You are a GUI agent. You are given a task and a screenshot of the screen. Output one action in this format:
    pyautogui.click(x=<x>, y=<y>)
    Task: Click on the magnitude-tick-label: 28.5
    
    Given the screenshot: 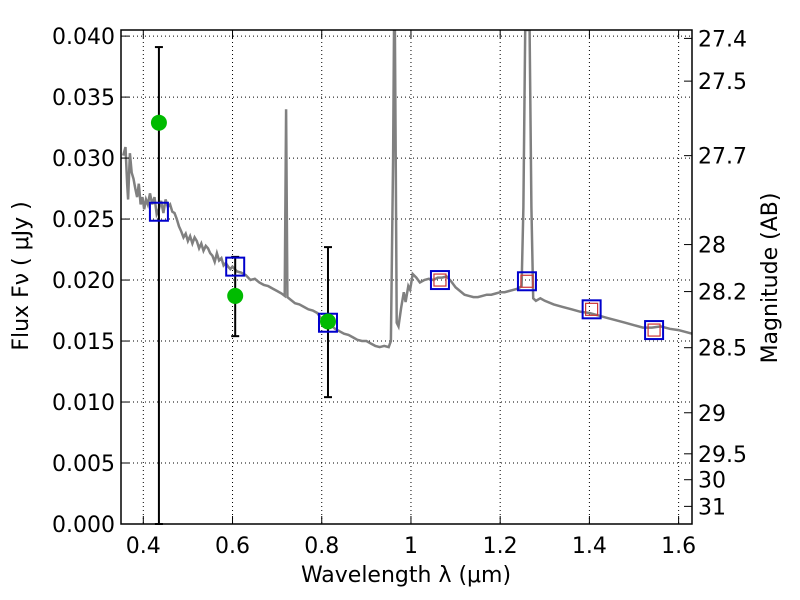 What is the action you would take?
    pyautogui.click(x=722, y=349)
    